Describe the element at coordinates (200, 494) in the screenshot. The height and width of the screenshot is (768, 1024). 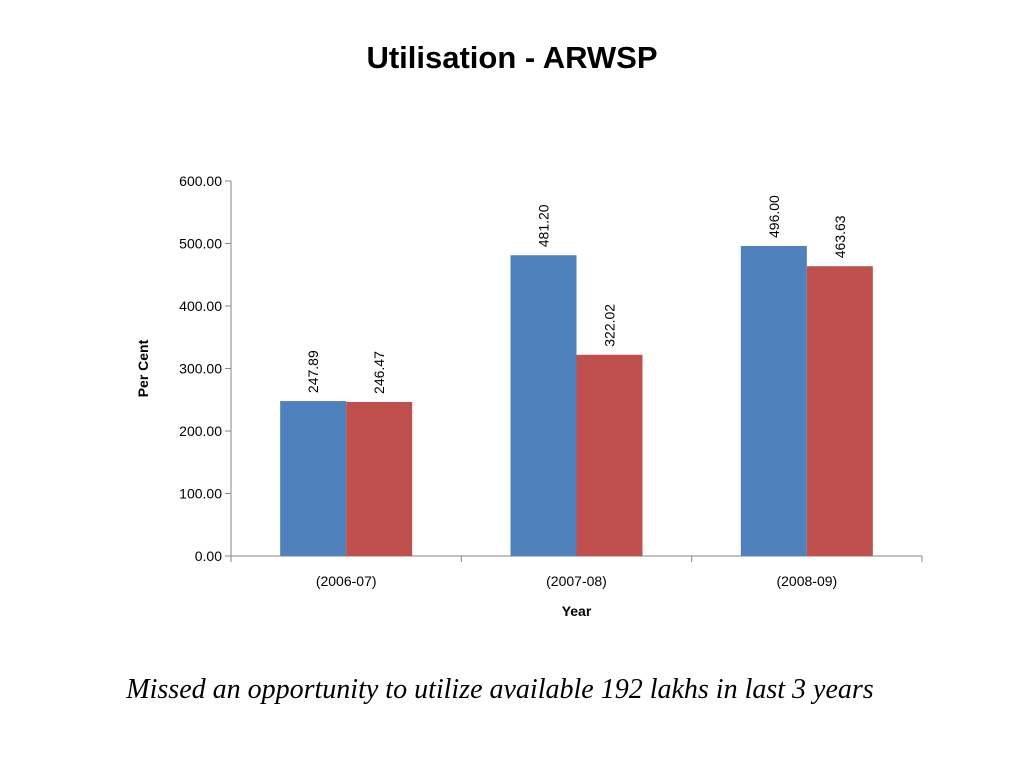
I see `y-tick-label: 100.00` at that location.